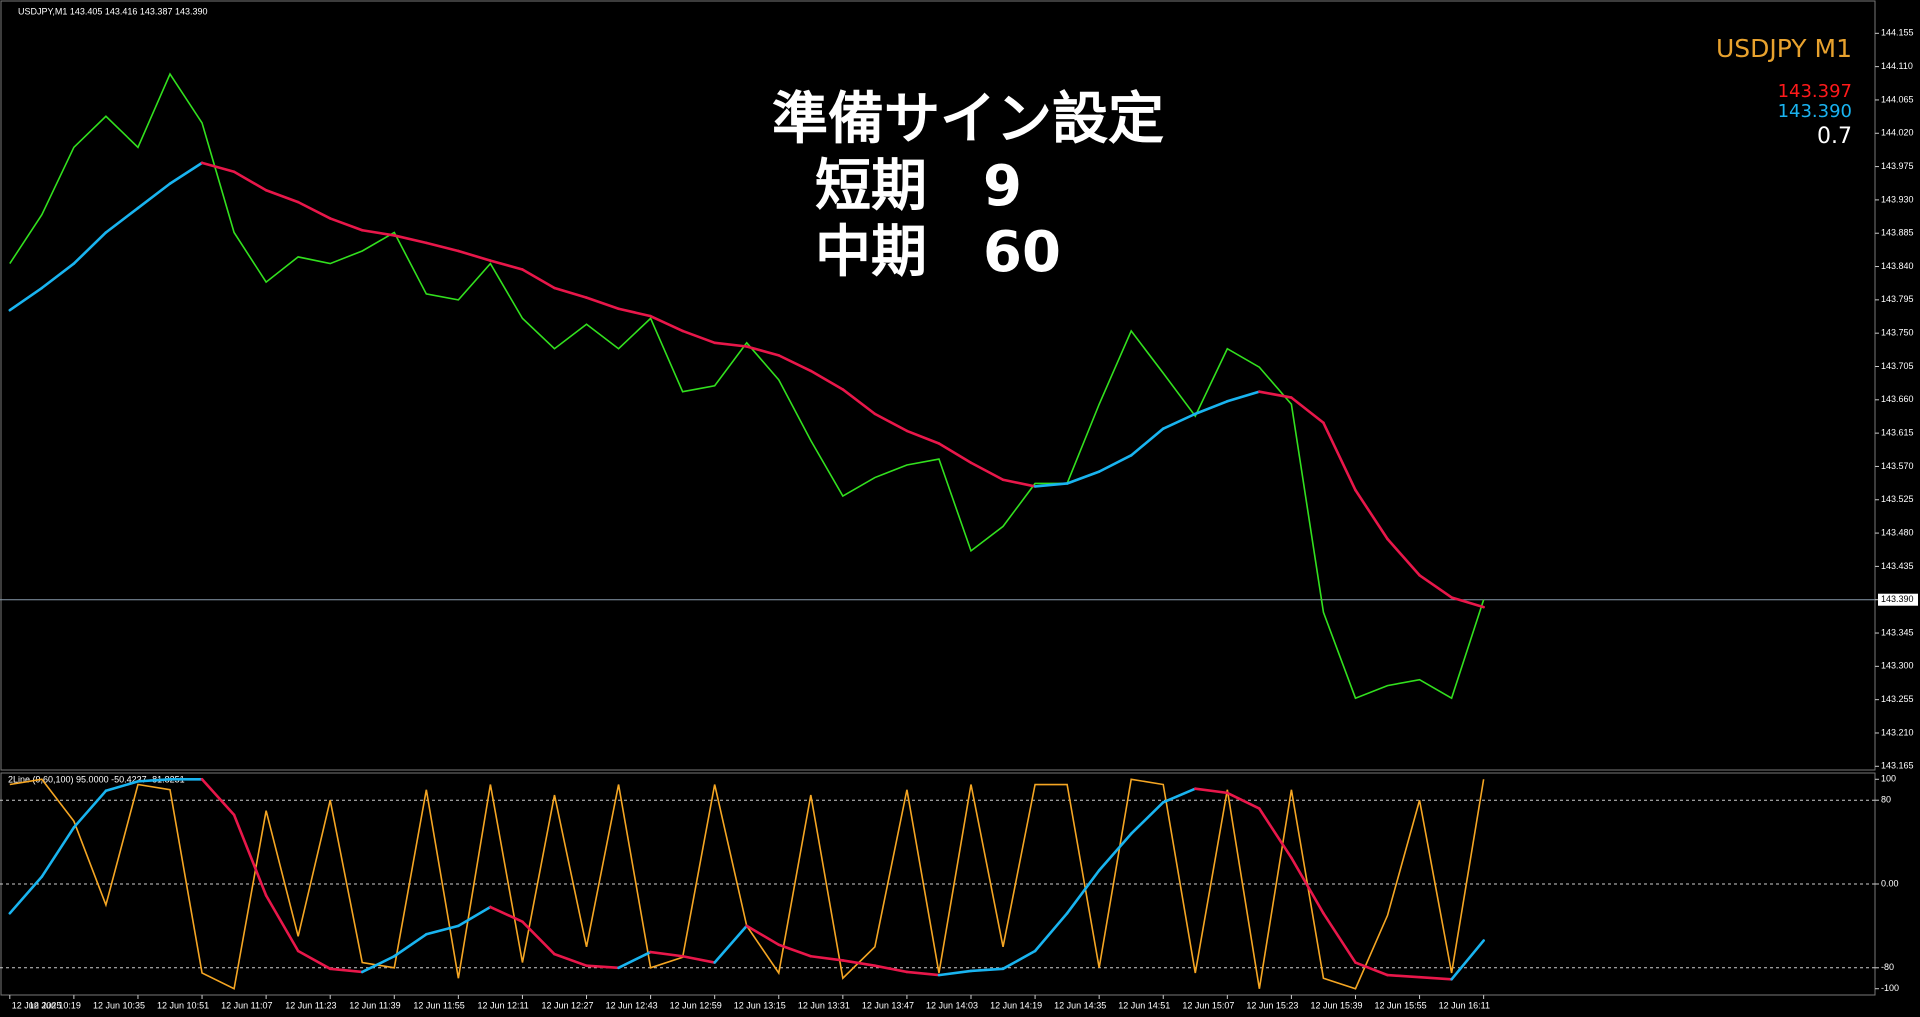 The width and height of the screenshot is (1920, 1017). Describe the element at coordinates (1890, 988) in the screenshot. I see `y-tick-label: -100` at that location.